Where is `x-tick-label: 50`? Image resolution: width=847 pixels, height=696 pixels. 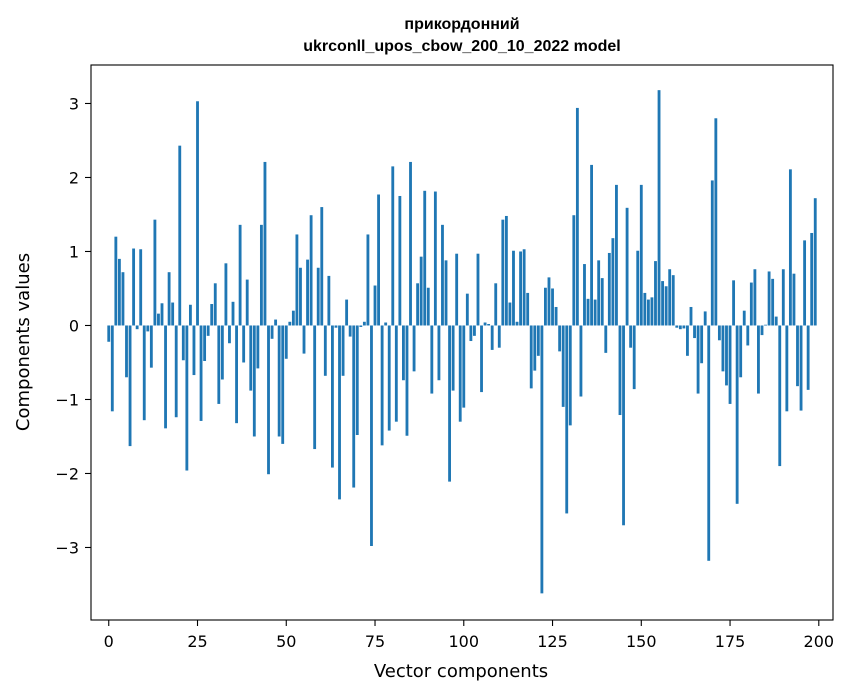
x-tick-label: 50 is located at coordinates (286, 641).